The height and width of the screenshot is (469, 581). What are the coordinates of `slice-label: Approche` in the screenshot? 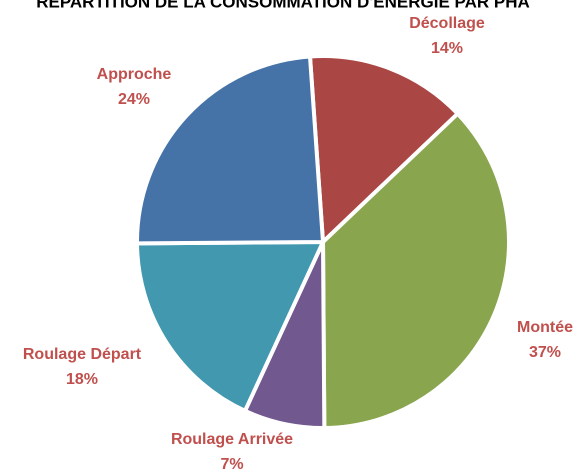 It's located at (134, 74).